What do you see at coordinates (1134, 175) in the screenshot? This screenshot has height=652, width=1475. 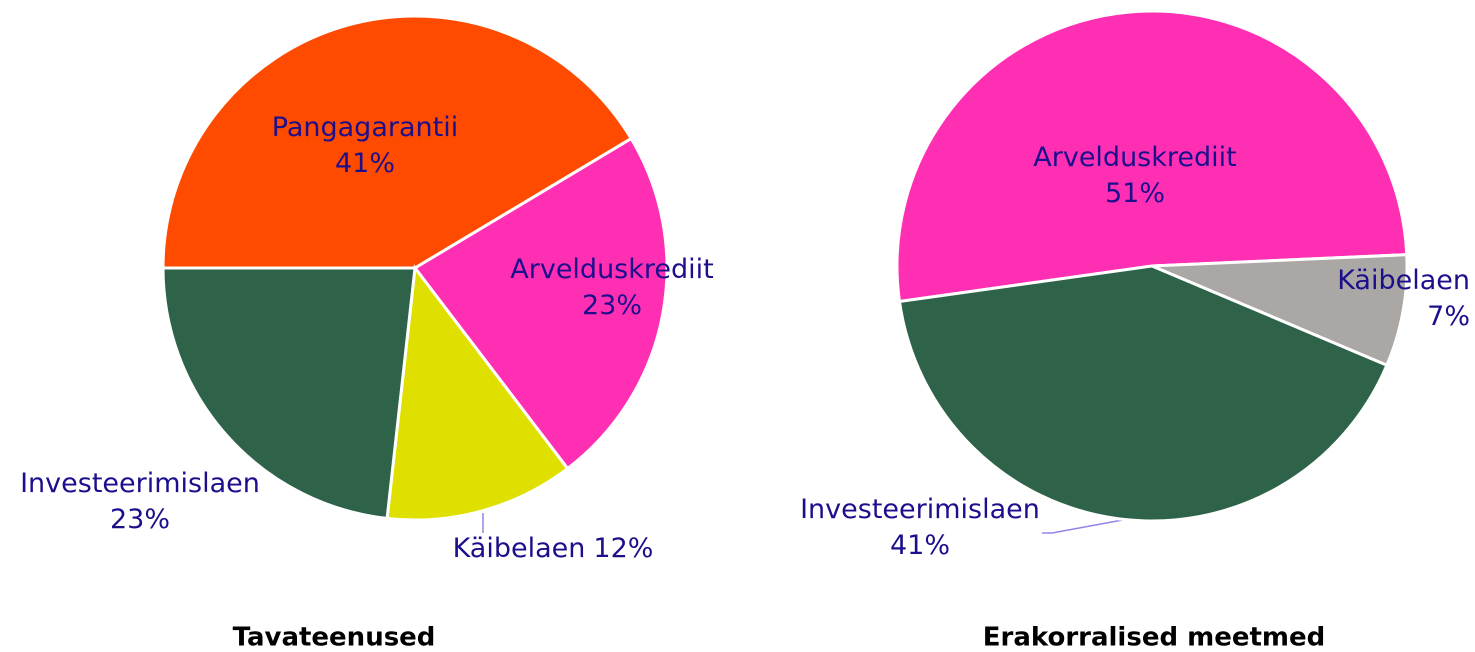 I see `slice-label: Arvelduskrediit 51%` at bounding box center [1134, 175].